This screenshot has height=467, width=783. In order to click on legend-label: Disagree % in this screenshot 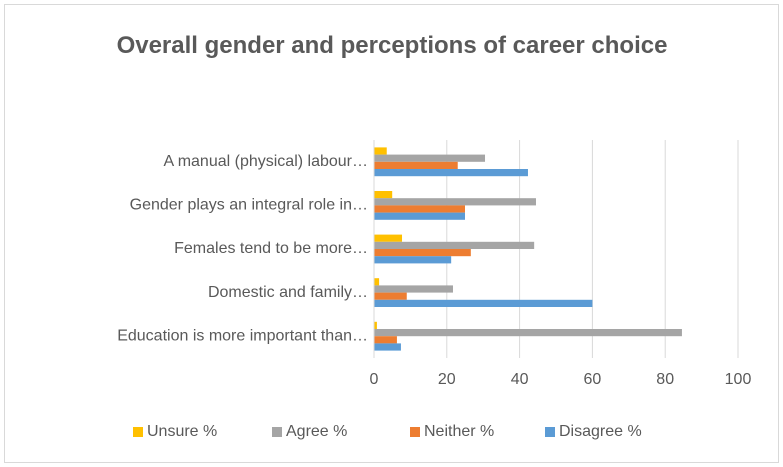, I will do `click(600, 431)`.